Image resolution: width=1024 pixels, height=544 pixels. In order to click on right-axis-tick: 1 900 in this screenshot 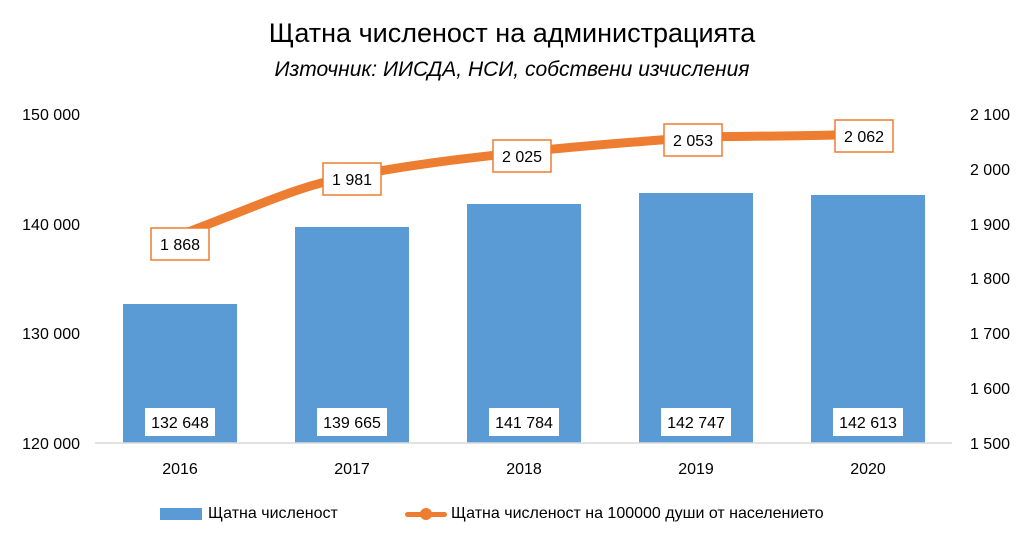, I will do `click(990, 225)`.